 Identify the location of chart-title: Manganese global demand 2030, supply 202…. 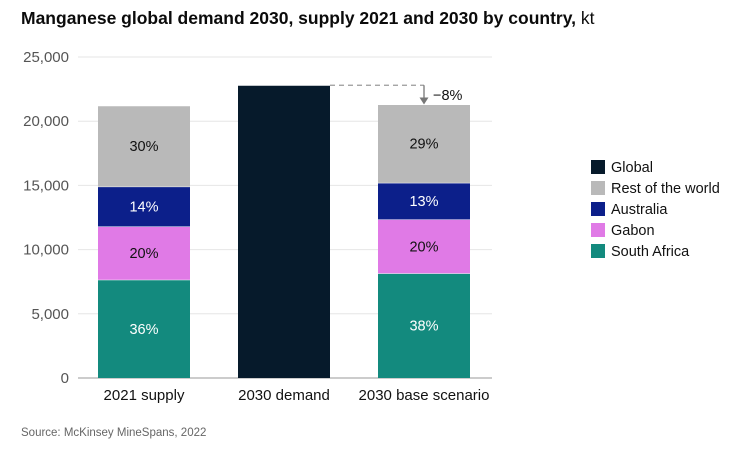
(308, 18).